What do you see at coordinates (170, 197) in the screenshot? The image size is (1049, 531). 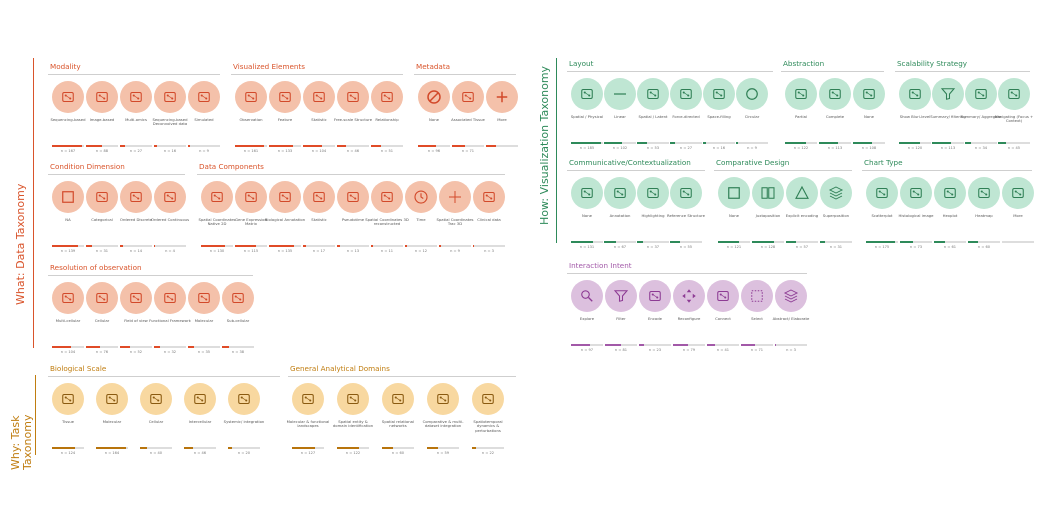 I see `continuous-arrow-icon` at bounding box center [170, 197].